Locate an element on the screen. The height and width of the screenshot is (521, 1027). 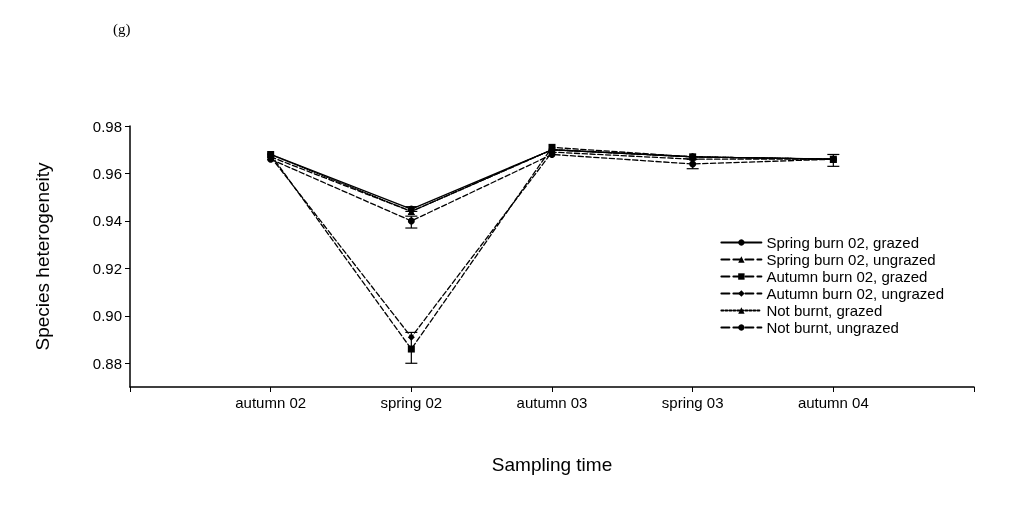
y-tick-label: 0.98 is located at coordinates (107, 126).